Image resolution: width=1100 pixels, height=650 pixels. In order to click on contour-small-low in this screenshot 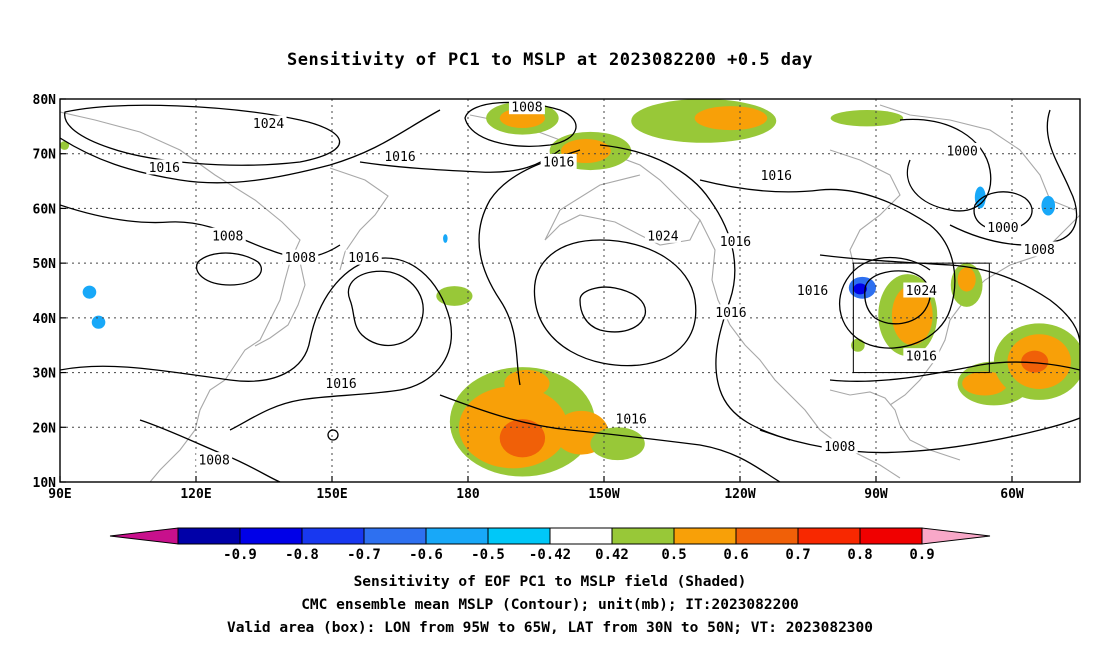, I will do `click(333, 435)`.